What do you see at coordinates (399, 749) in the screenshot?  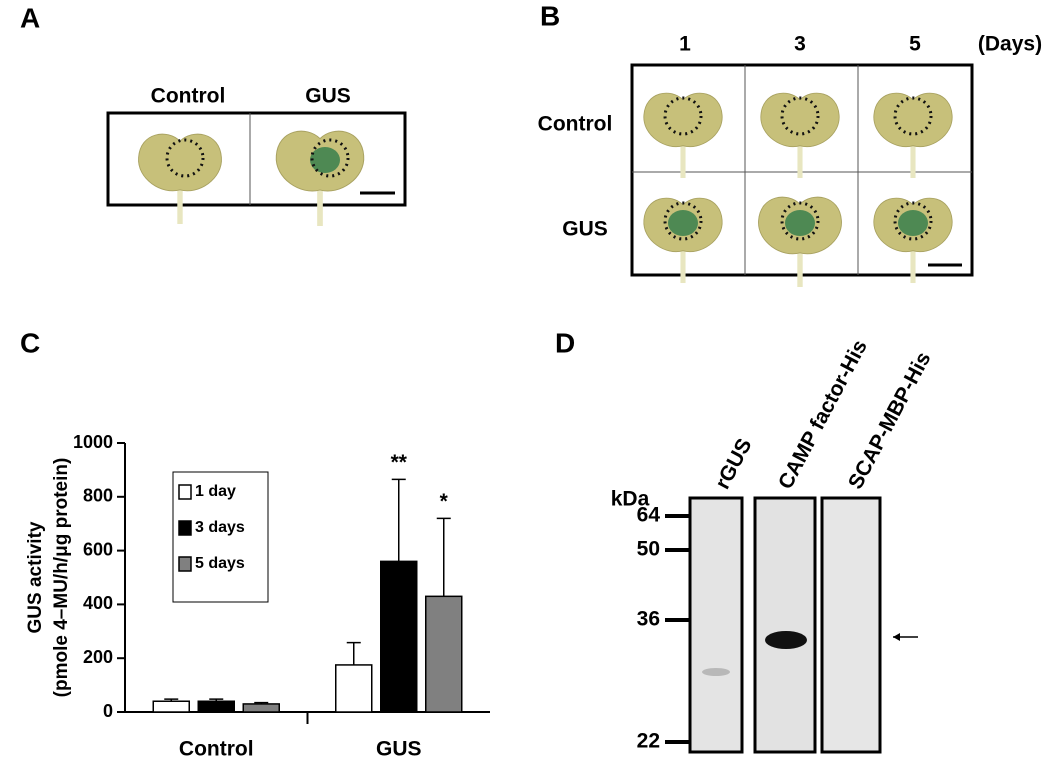 I see `x-tick-label: GUS` at bounding box center [399, 749].